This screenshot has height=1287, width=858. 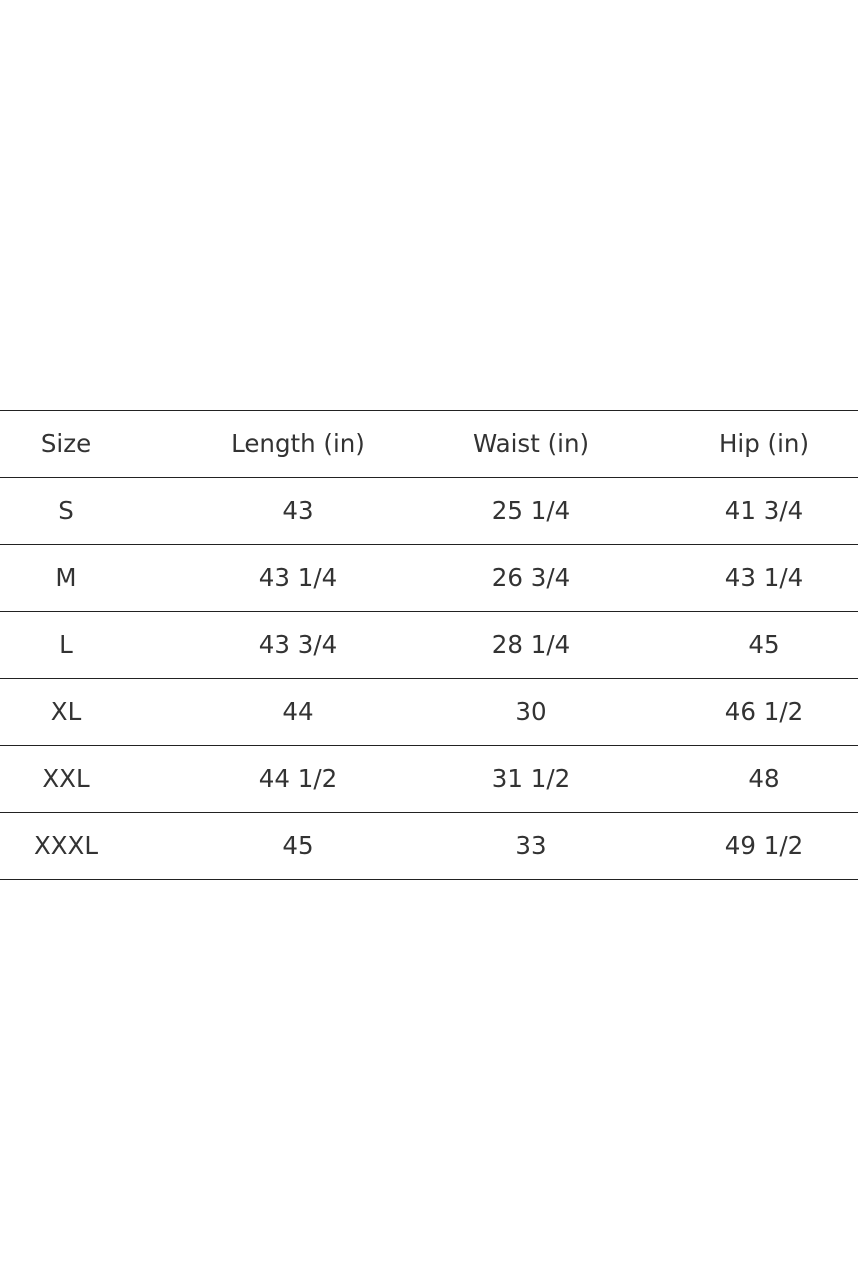 What do you see at coordinates (764, 577) in the screenshot?
I see `cell-hip: 43 1/4` at bounding box center [764, 577].